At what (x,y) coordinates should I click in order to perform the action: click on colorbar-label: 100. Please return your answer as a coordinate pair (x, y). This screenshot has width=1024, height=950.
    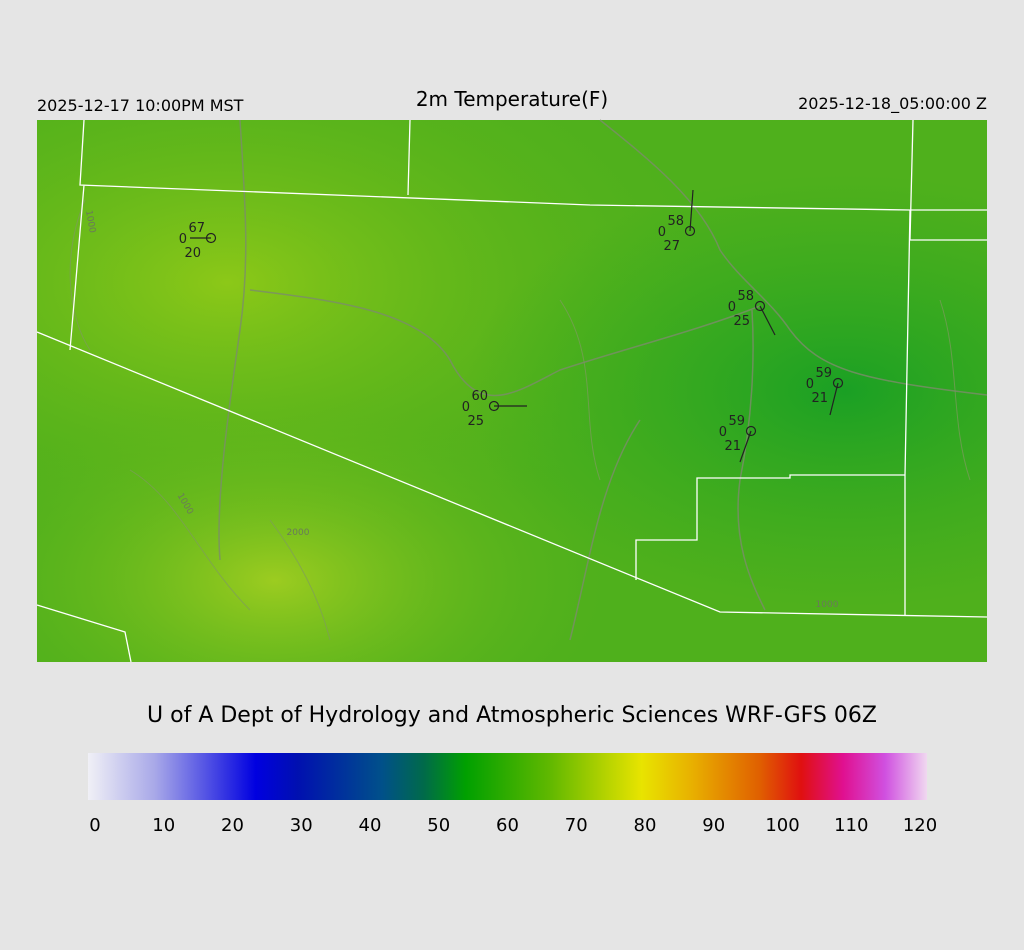
    Looking at the image, I should click on (782, 825).